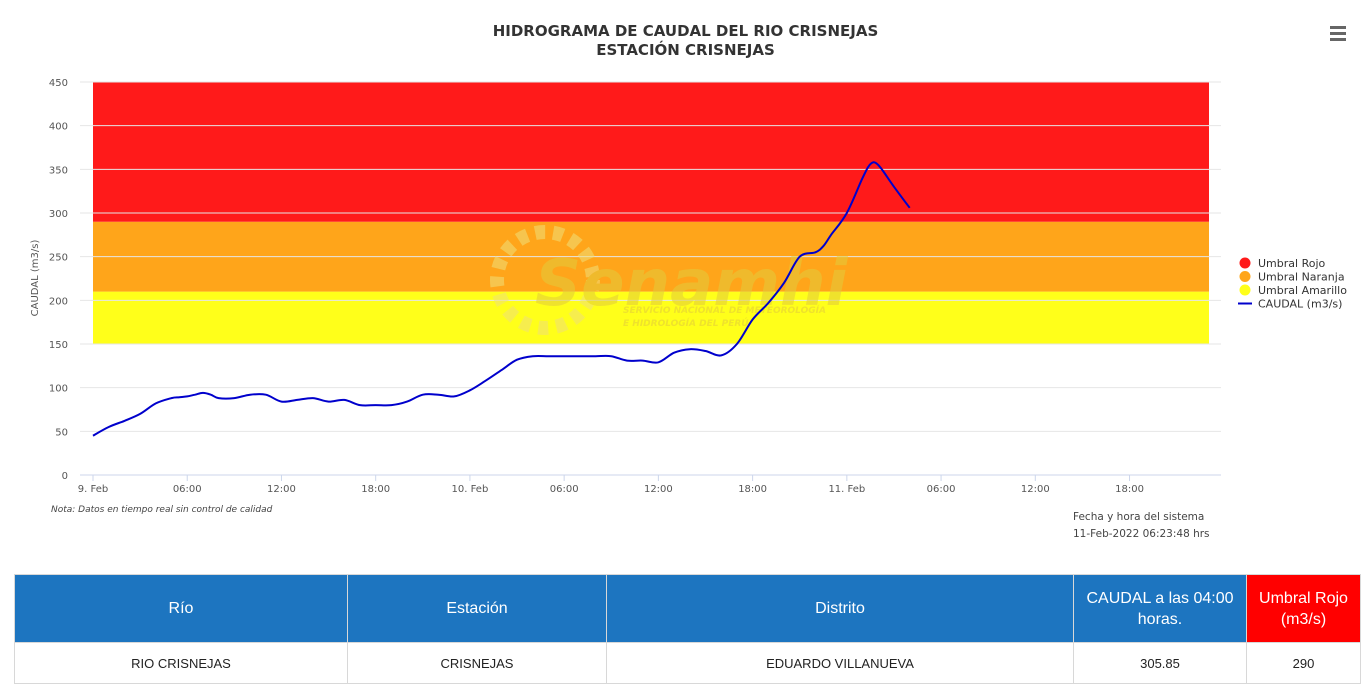  What do you see at coordinates (93, 489) in the screenshot?
I see `x-tick-label: 9. Feb` at bounding box center [93, 489].